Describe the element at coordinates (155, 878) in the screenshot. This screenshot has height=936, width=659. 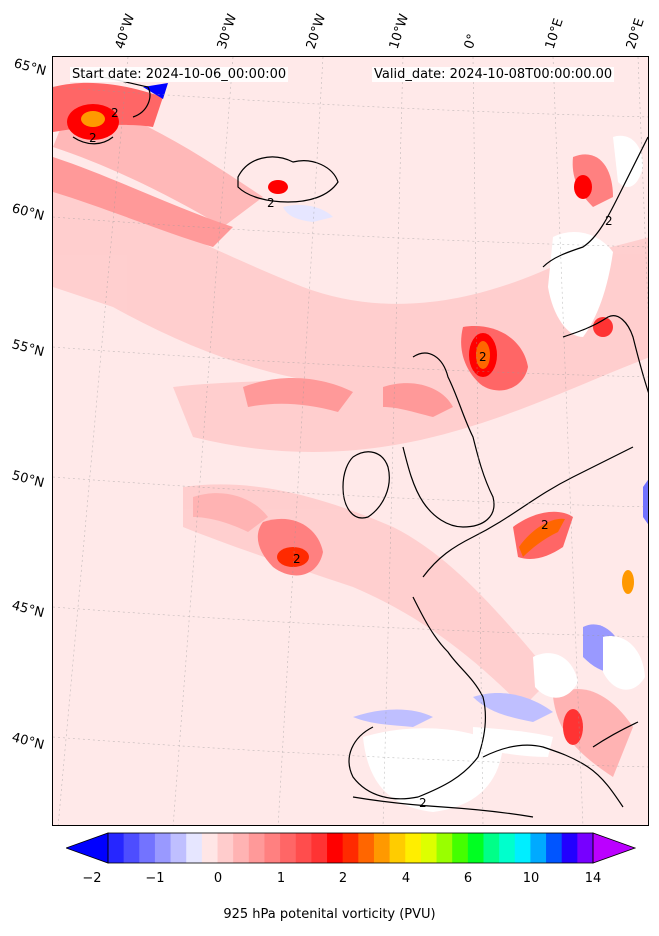
I see `colorbar-tick-label: −1` at that location.